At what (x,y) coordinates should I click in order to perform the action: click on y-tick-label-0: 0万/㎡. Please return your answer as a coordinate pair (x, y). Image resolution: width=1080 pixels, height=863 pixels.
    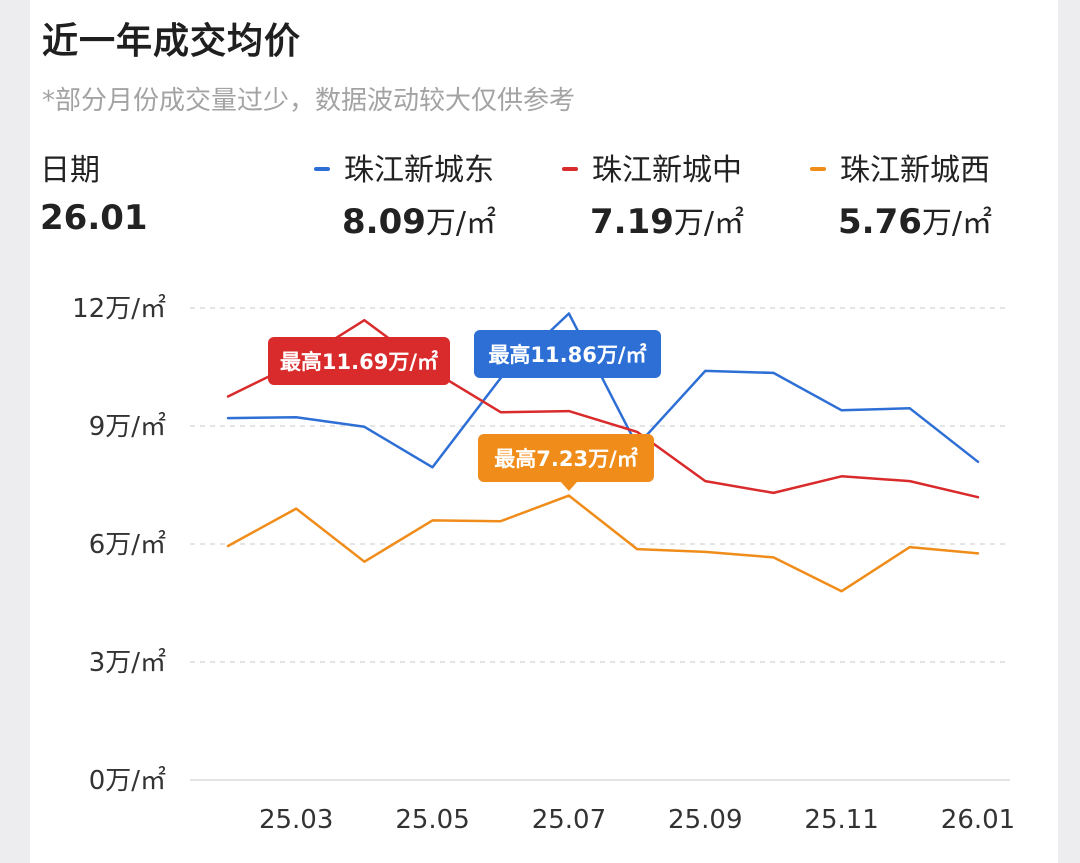
    Looking at the image, I should click on (127, 781).